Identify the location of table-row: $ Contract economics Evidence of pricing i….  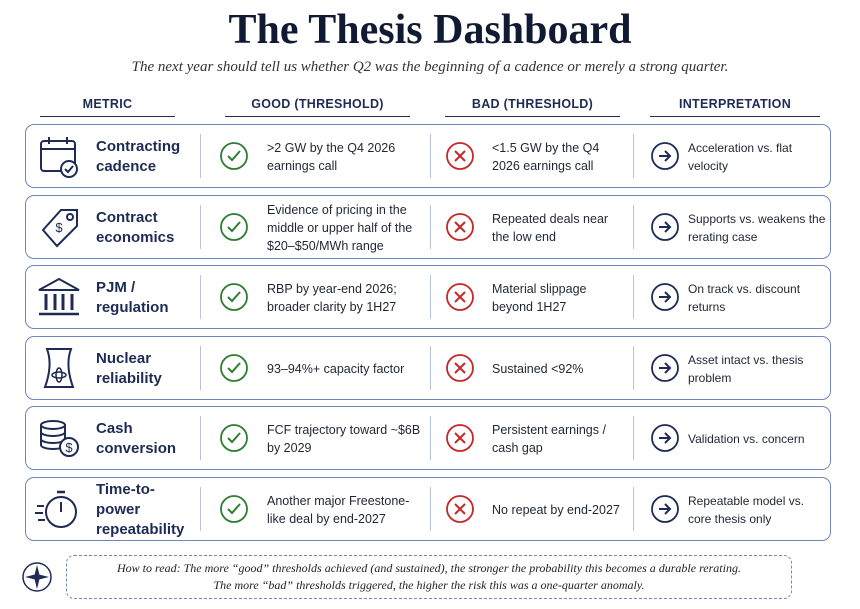
(428, 226).